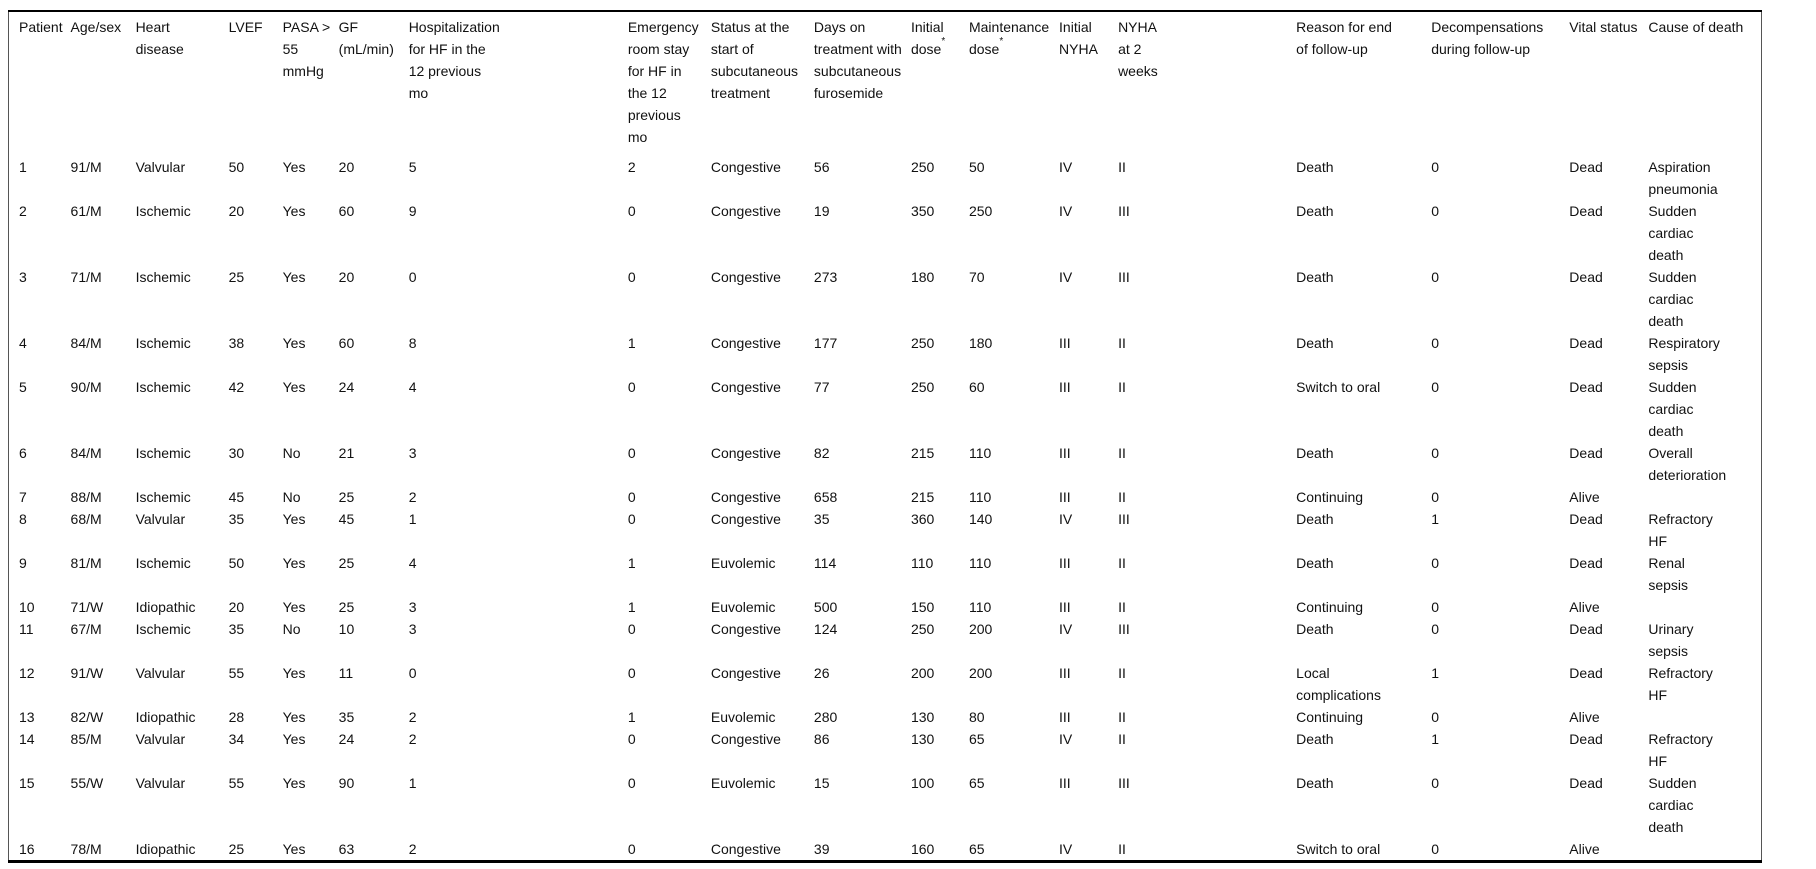 The image size is (1816, 869). Describe the element at coordinates (346, 739) in the screenshot. I see `table-cell: 24` at that location.